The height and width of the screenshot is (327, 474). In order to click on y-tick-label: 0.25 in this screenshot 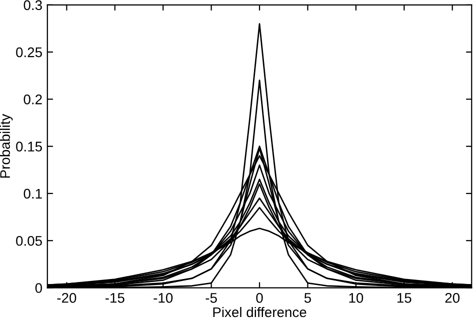, I will do `click(29, 52)`.